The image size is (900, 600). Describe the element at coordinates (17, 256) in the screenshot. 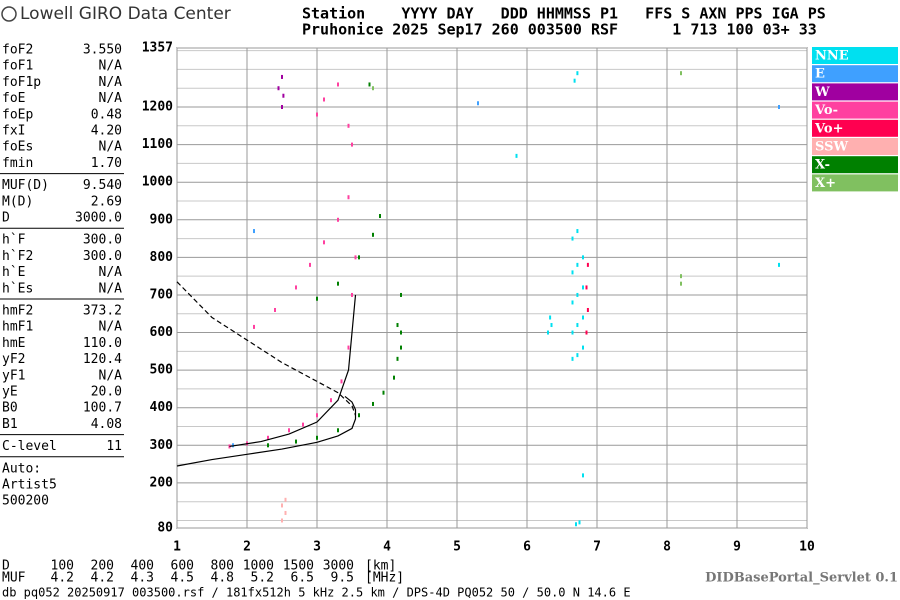

I see `param-name: h`F2` at that location.